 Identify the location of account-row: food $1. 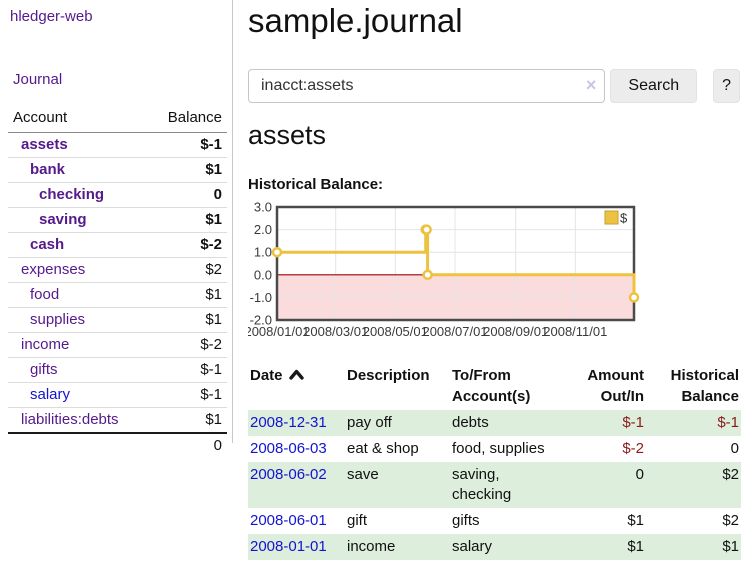
(117, 295).